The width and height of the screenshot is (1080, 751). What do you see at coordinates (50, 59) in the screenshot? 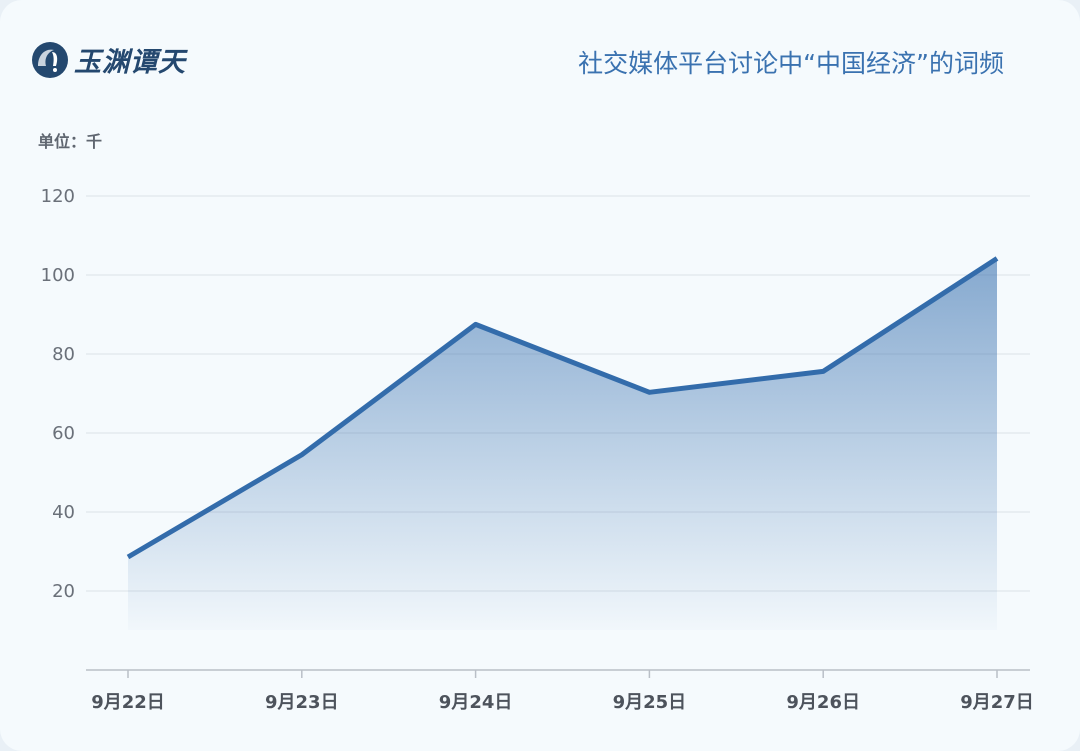
I see `logo-emblem-icon` at bounding box center [50, 59].